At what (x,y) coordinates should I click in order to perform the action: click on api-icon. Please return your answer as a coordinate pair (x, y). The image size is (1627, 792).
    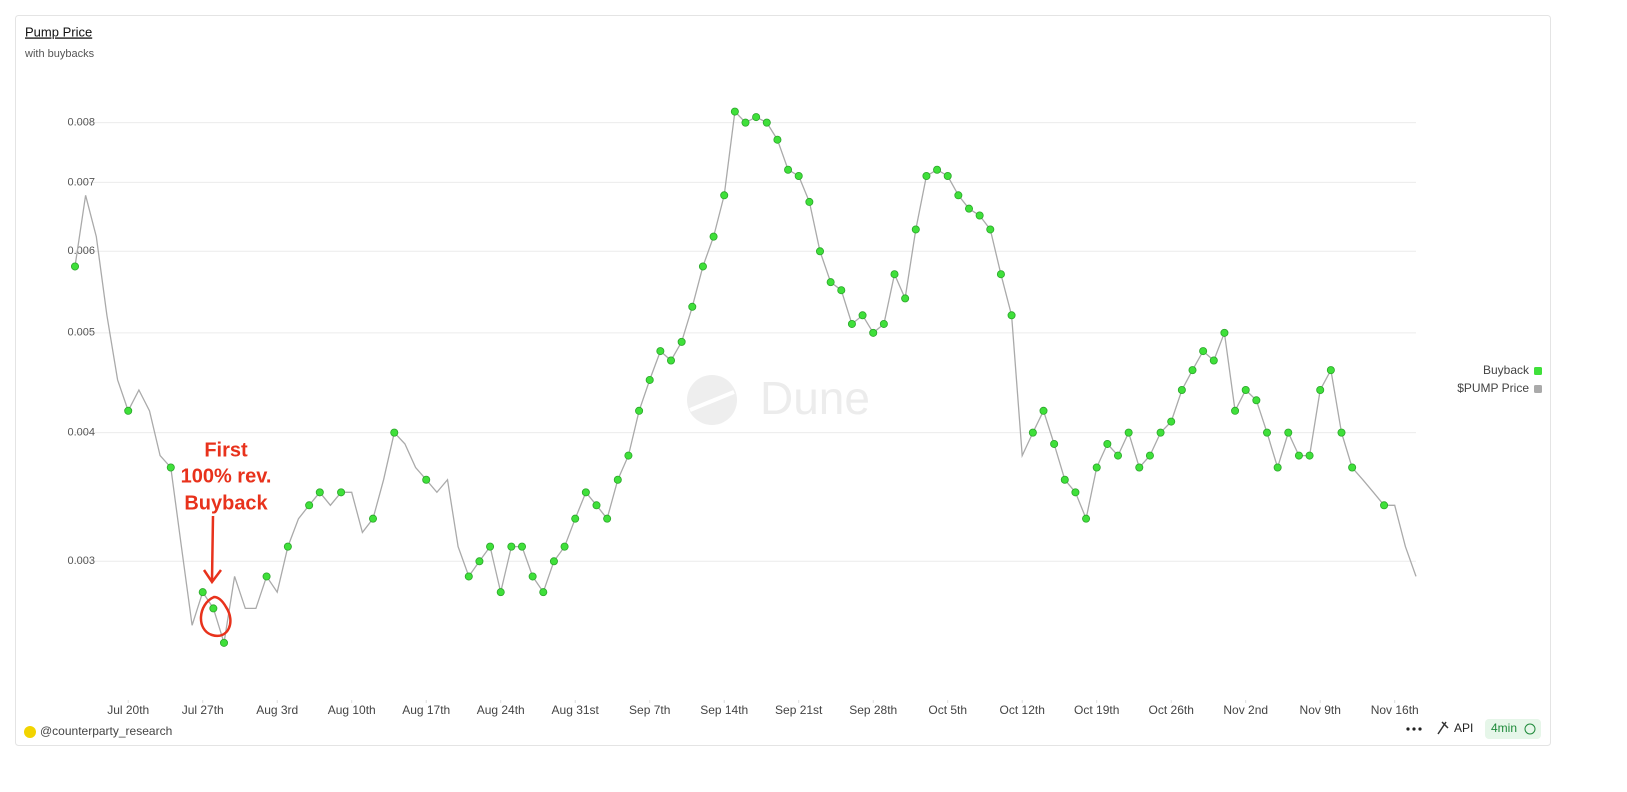
    Looking at the image, I should click on (1443, 728).